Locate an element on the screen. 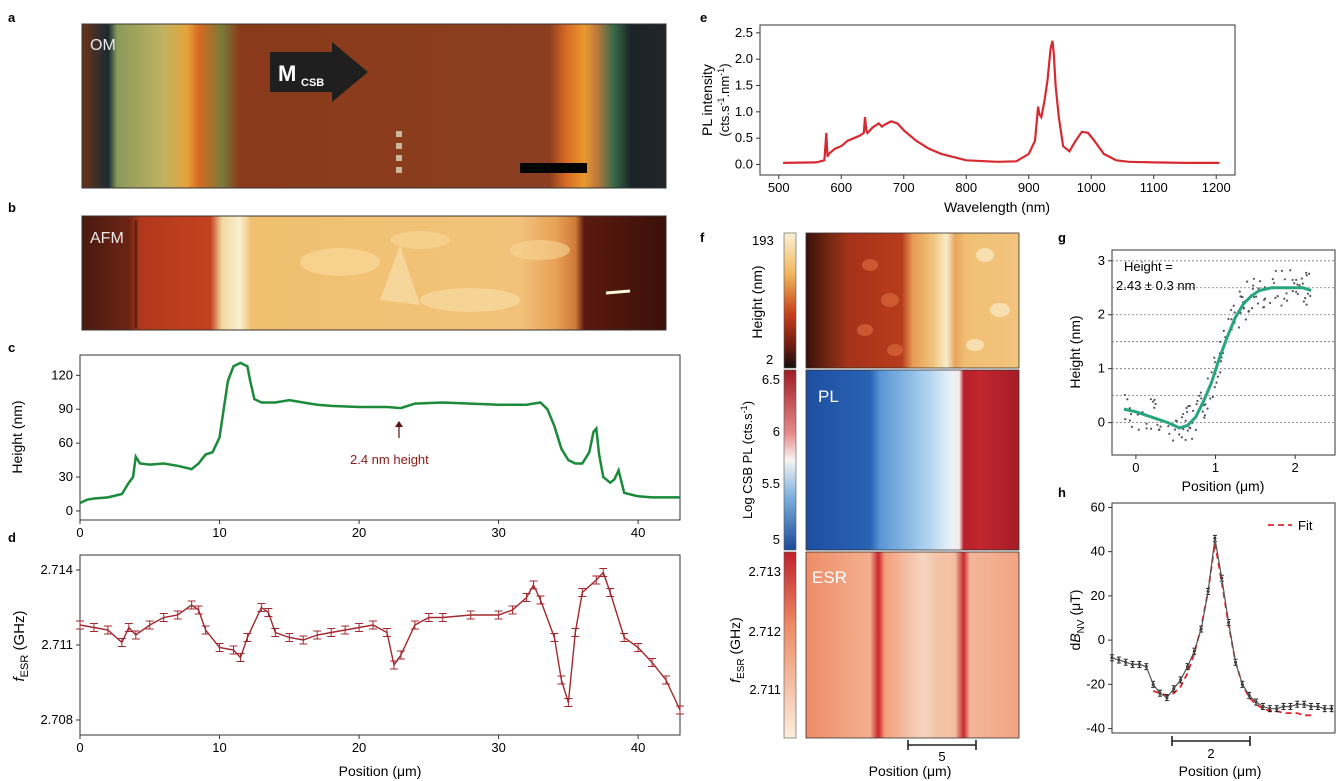  h-ytick-label: 0 is located at coordinates (1101, 639).